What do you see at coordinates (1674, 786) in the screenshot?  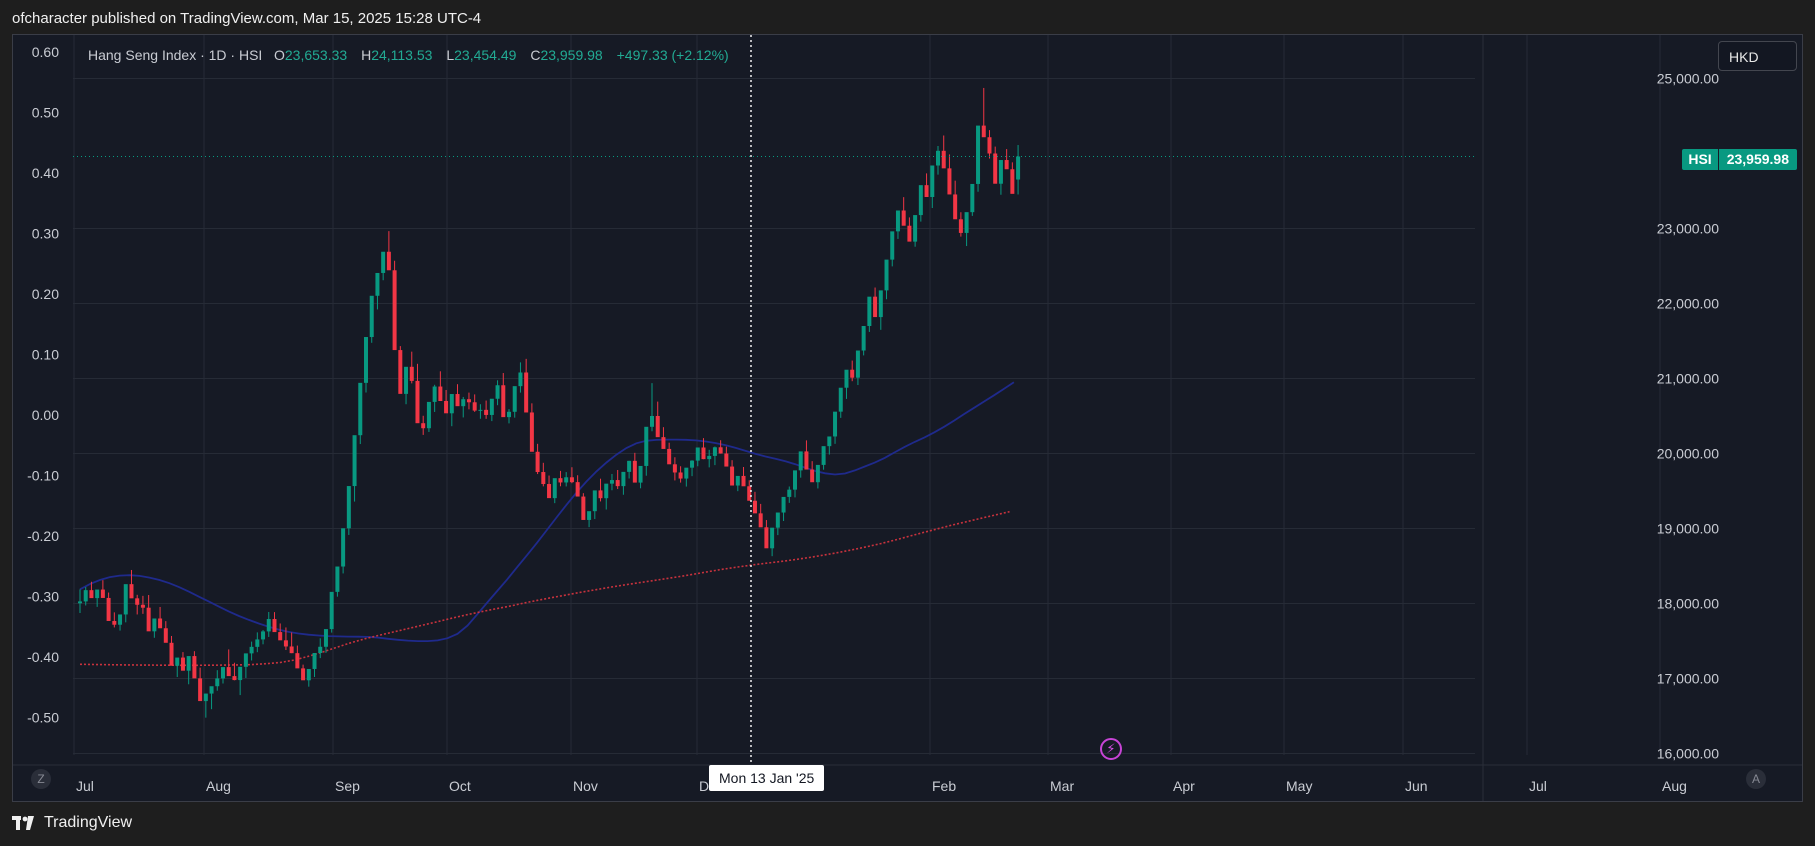 I see `x-axis-tick-label: Aug` at bounding box center [1674, 786].